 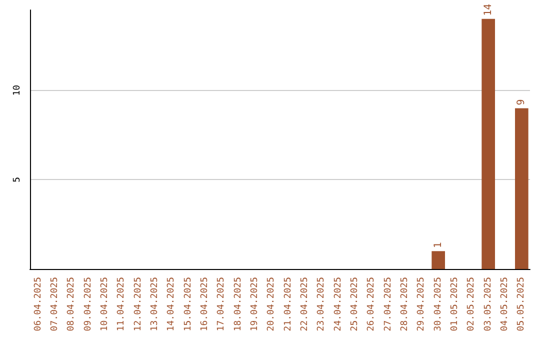 I want to click on x-tick-label: 28.04.2025, so click(x=405, y=304).